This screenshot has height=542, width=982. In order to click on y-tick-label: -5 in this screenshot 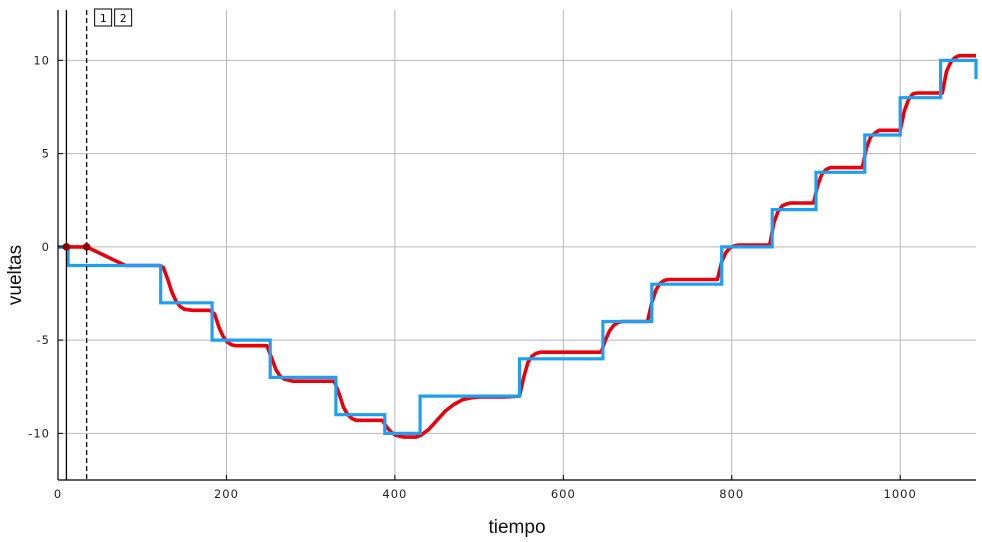, I will do `click(43, 340)`.